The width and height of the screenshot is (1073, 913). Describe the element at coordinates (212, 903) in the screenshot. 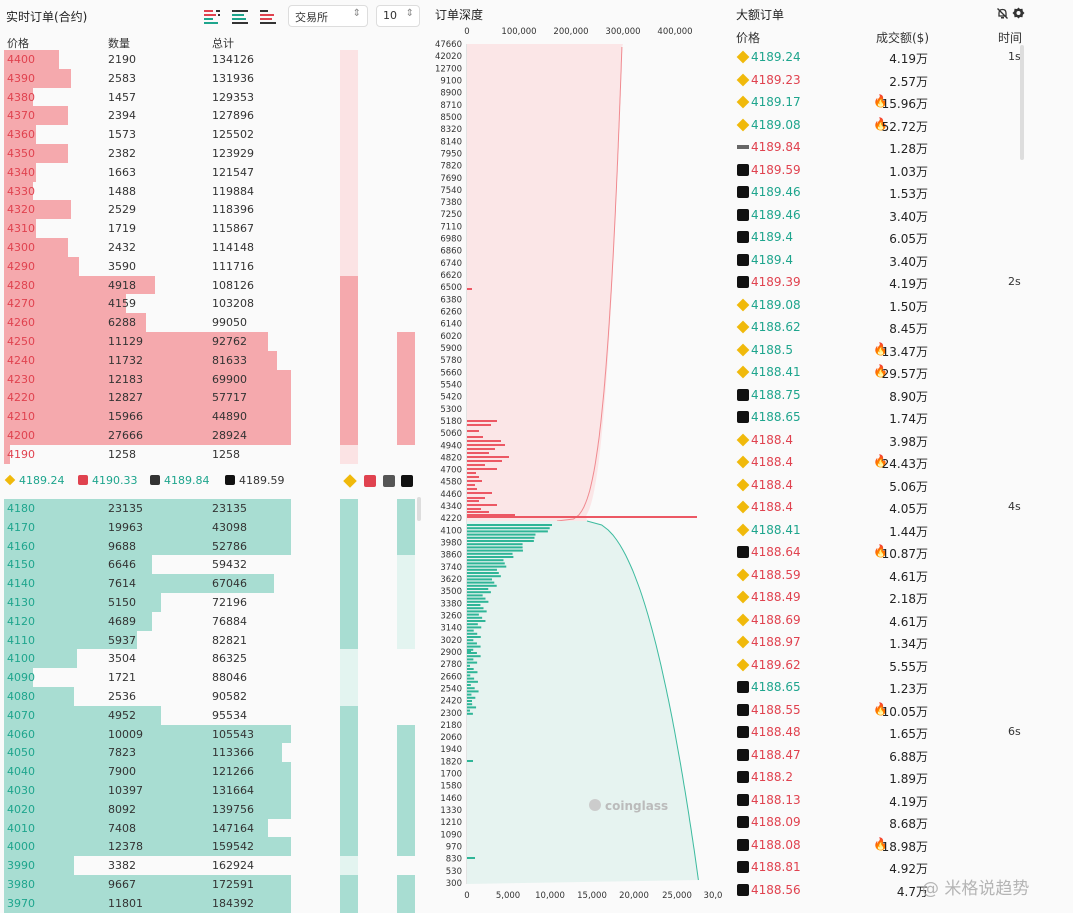

I see `bid-row: 3970 11801 184392` at that location.